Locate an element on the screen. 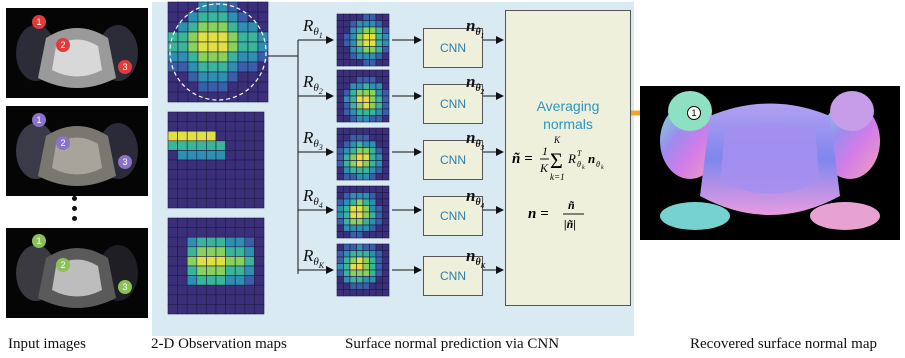 The width and height of the screenshot is (905, 358). marker-purple: 3 is located at coordinates (125, 162).